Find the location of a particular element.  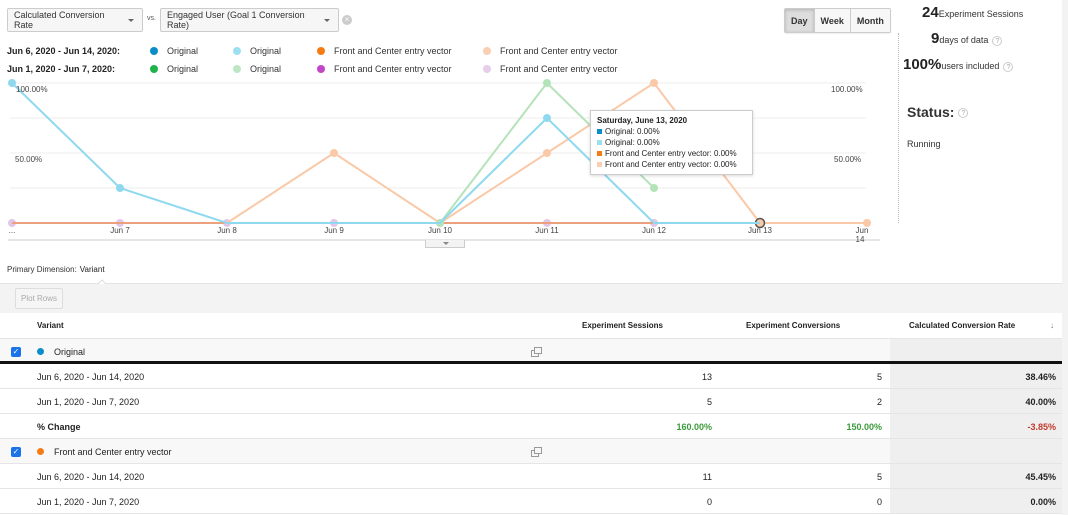

sessions-stat: 24Experiment Sessions is located at coordinates (972, 12).